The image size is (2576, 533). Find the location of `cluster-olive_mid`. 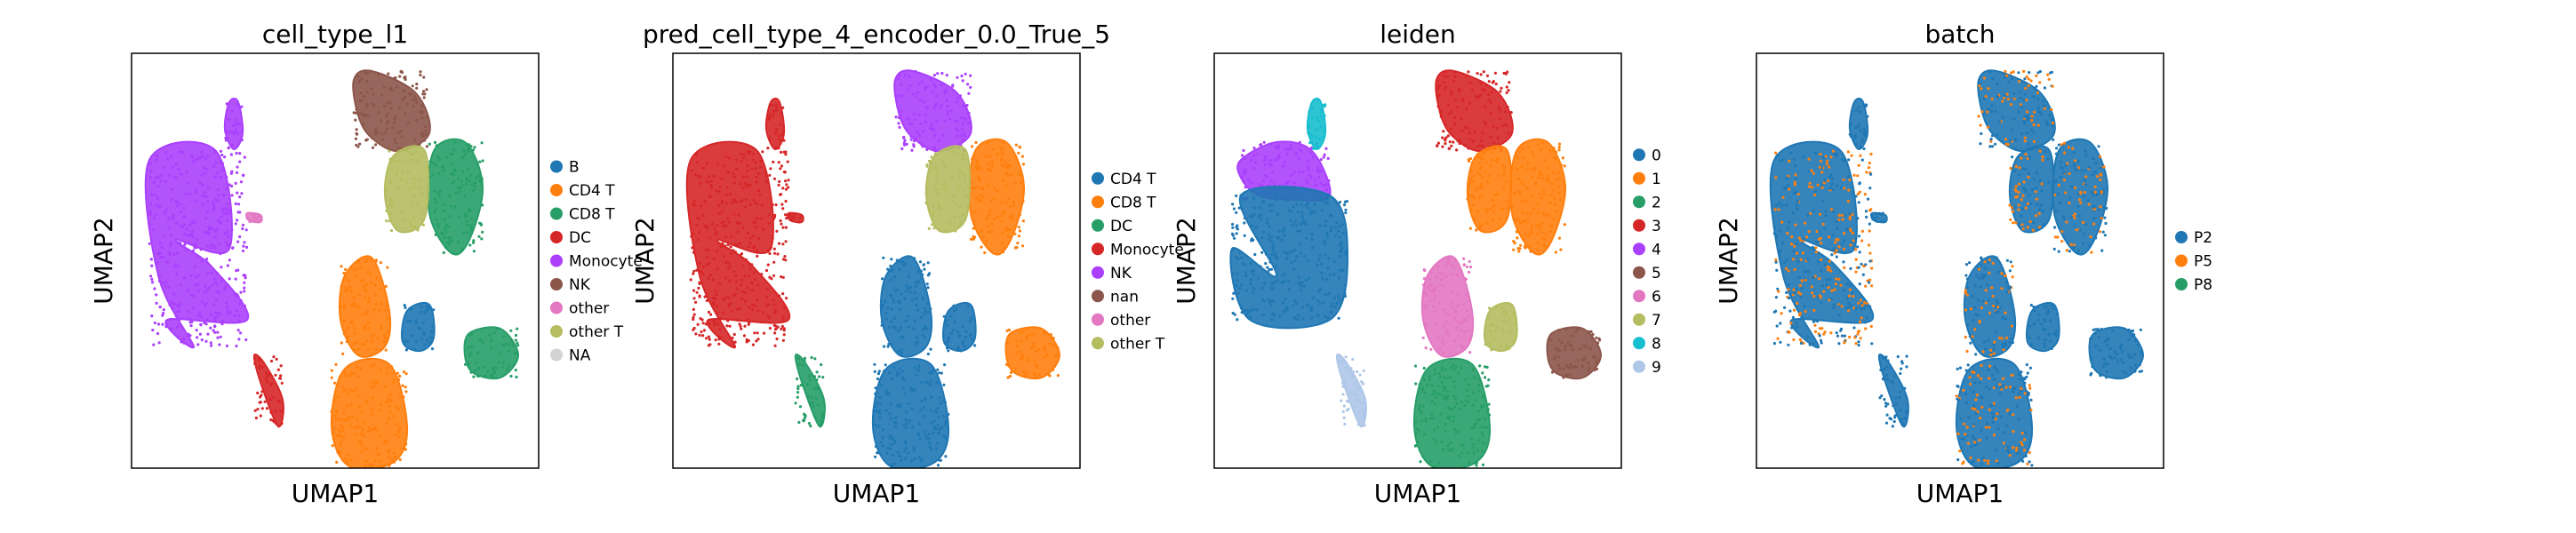

cluster-olive_mid is located at coordinates (406, 189).